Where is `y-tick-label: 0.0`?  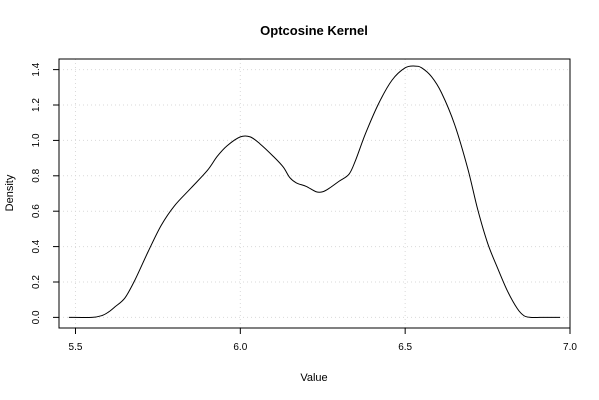 y-tick-label: 0.0 is located at coordinates (36, 317).